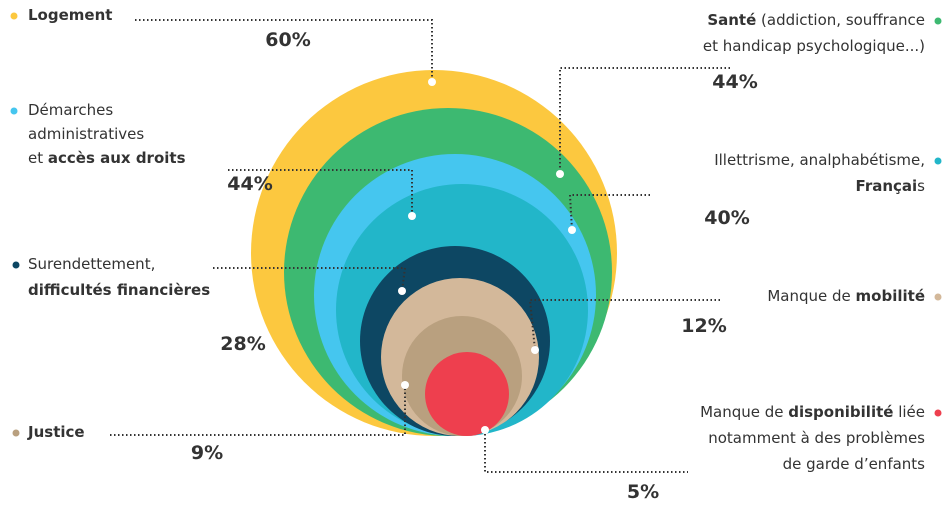  I want to click on label-segment: de garde d’enfants, so click(854, 464).